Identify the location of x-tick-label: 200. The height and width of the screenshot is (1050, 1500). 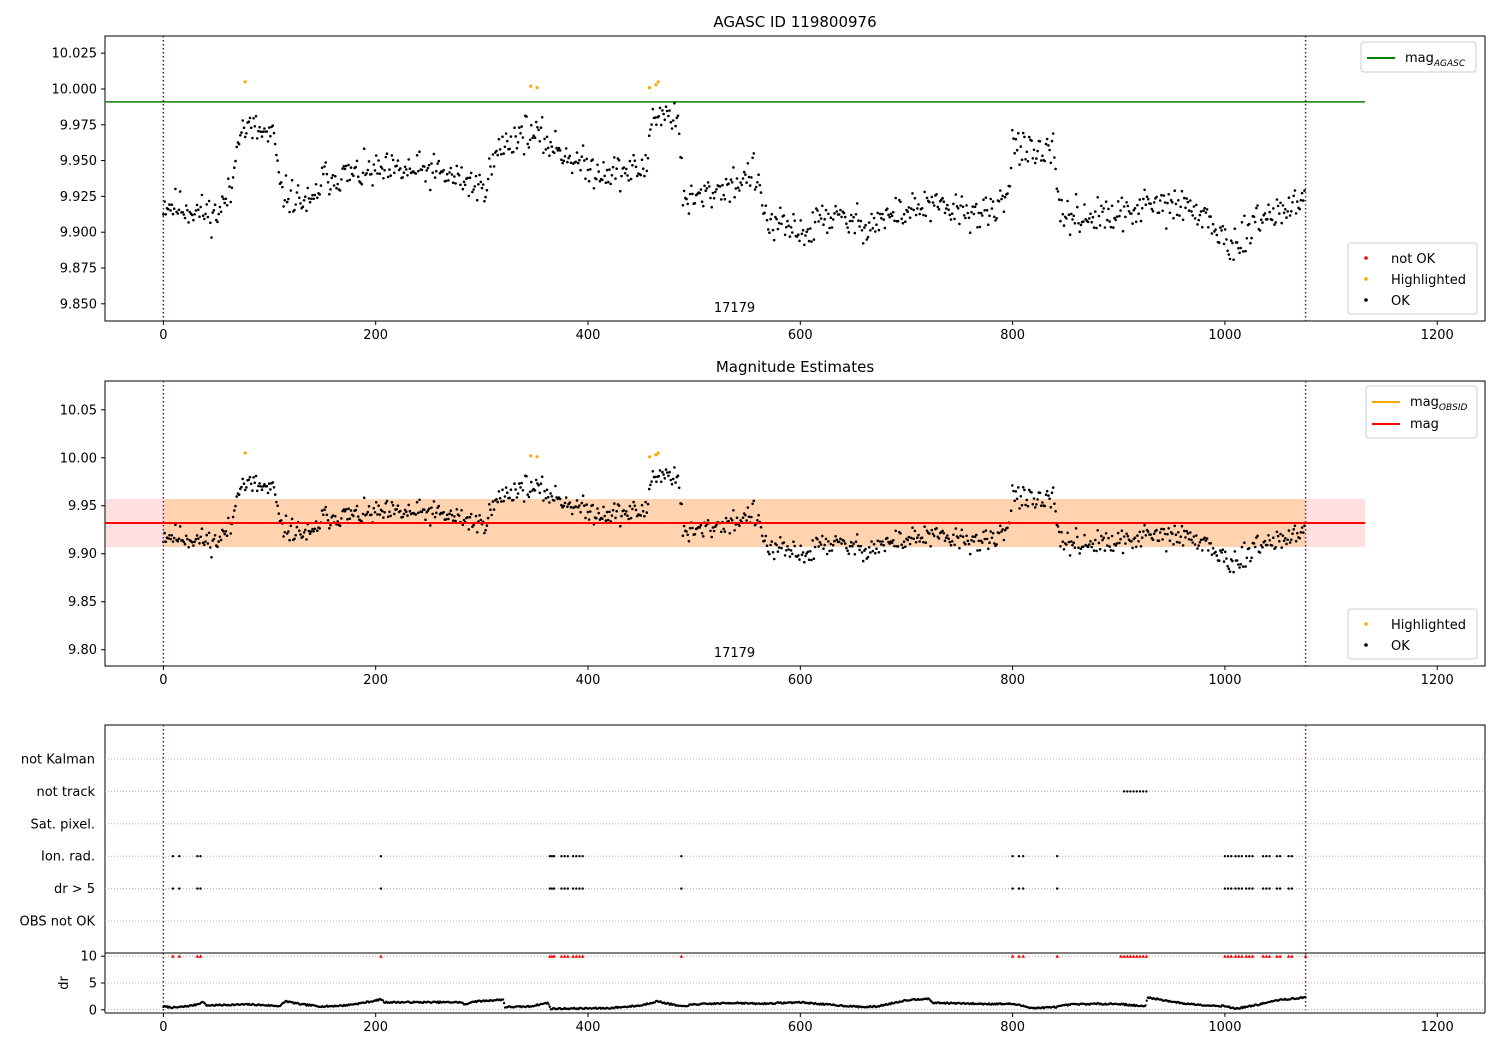
(375, 1027).